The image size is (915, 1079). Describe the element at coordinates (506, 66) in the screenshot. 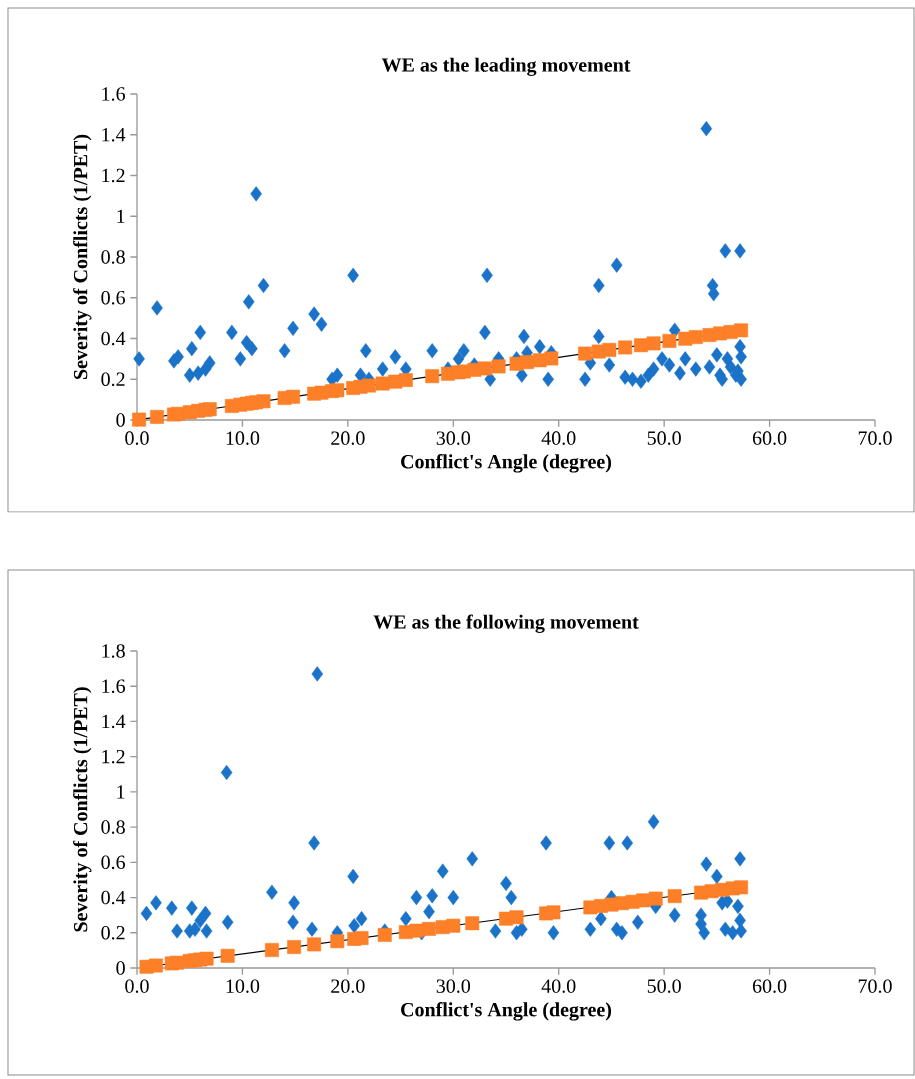

I see `chart-title: WE as the leading movement` at that location.